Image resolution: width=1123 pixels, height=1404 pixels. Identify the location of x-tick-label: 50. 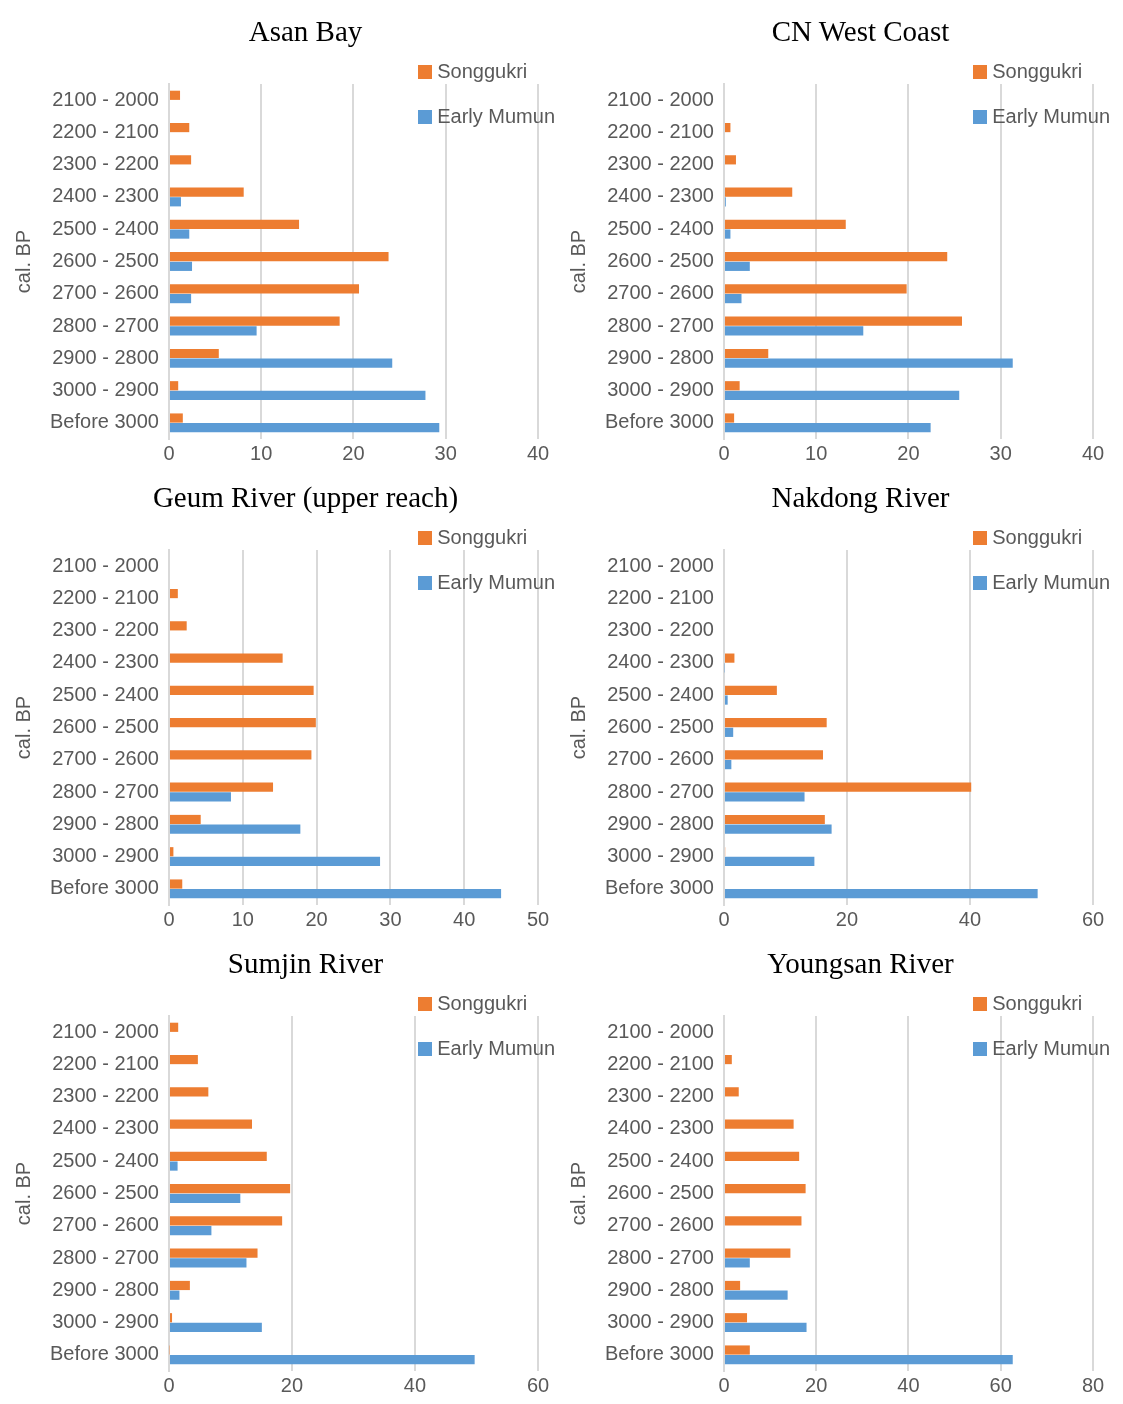
(538, 918).